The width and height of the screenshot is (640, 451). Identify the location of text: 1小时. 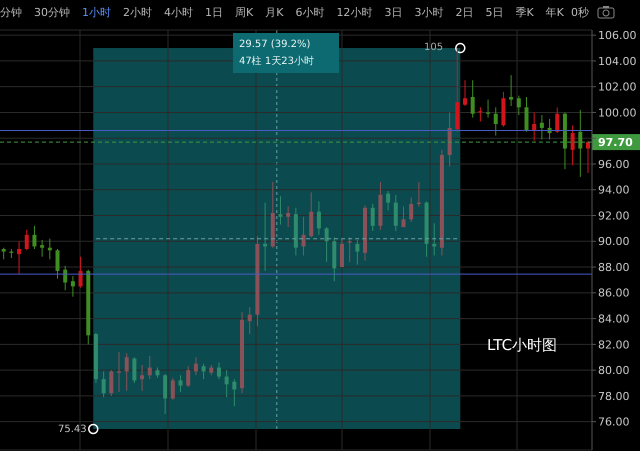
(96, 12).